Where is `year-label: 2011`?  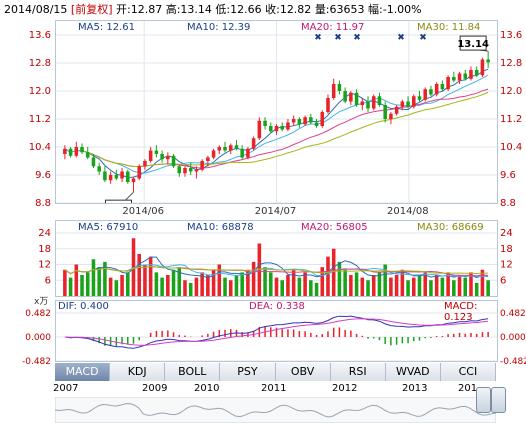 year-label: 2011 is located at coordinates (274, 388).